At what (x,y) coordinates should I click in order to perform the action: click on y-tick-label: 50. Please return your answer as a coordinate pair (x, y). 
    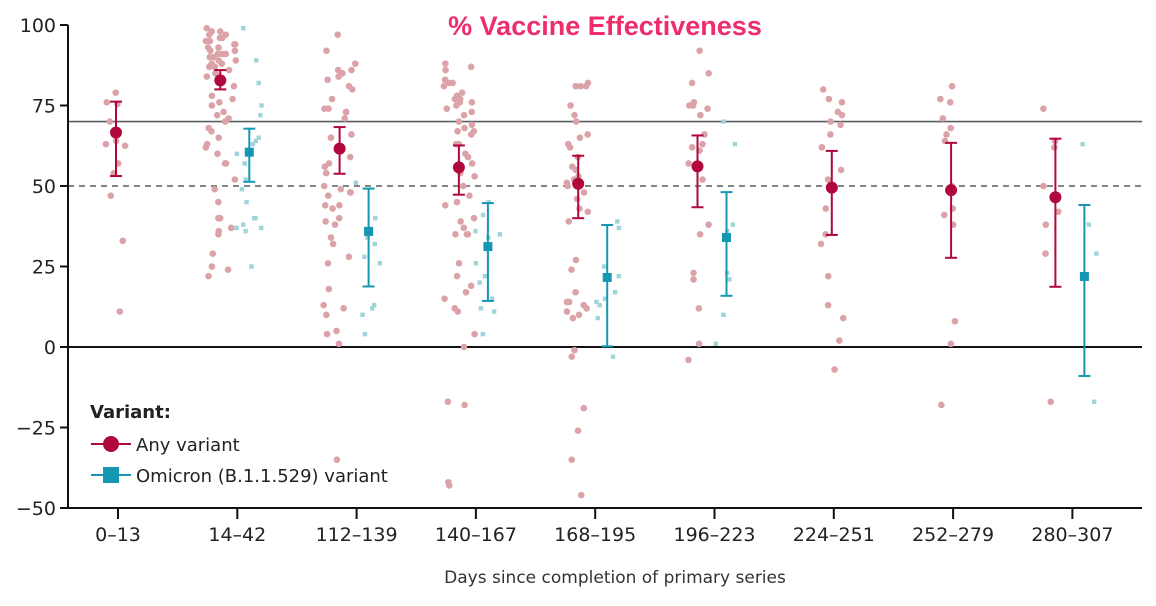
    Looking at the image, I should click on (44, 187).